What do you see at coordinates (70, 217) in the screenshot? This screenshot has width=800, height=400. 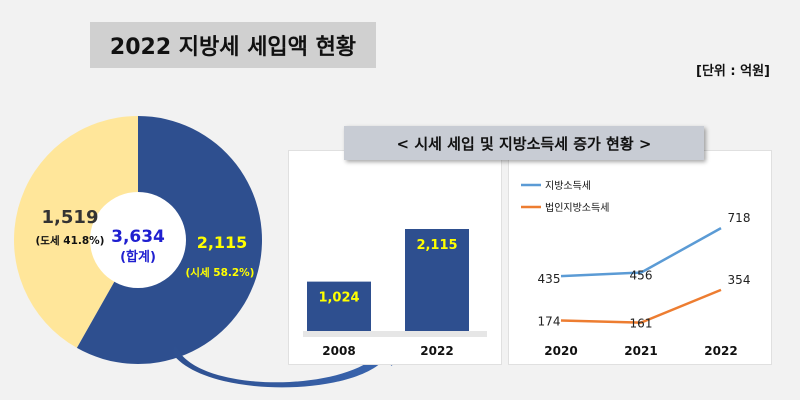 I see `do-value-label: 1,519` at bounding box center [70, 217].